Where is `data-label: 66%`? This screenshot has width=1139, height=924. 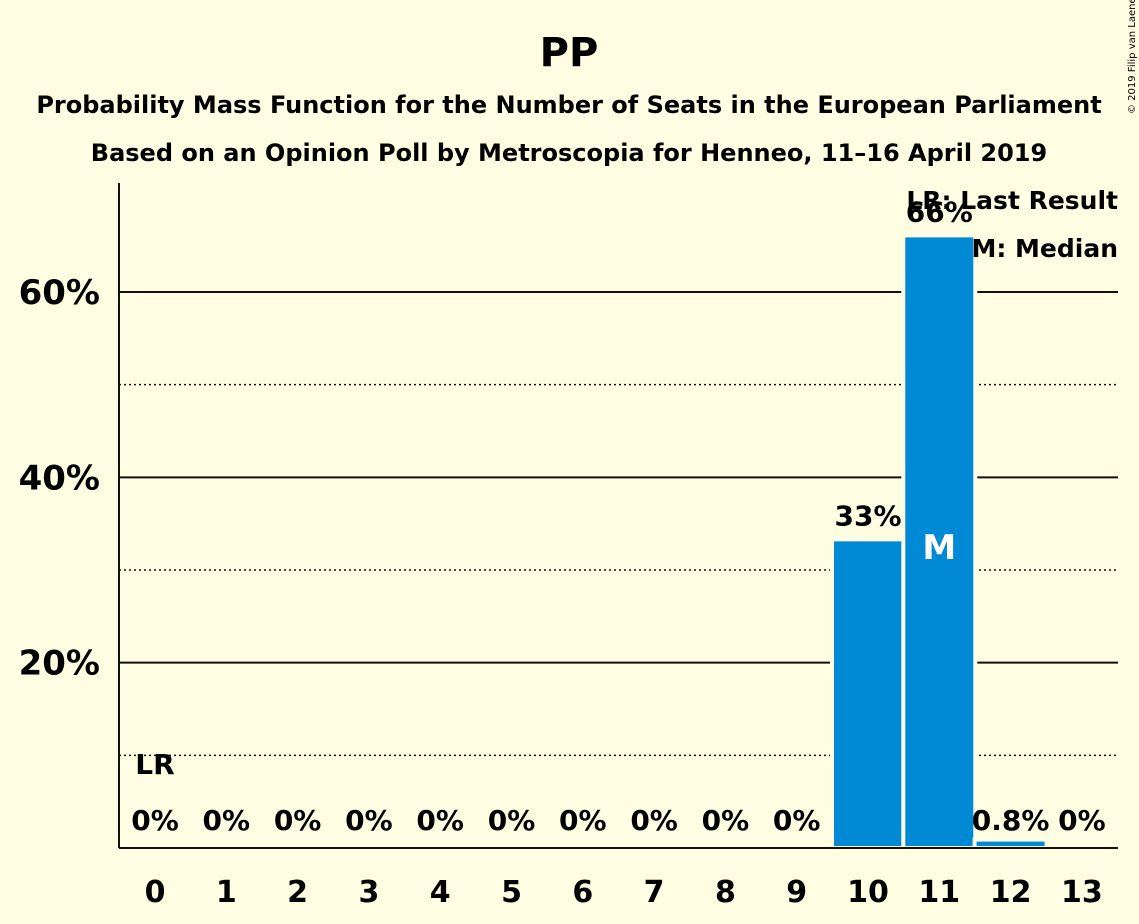
data-label: 66% is located at coordinates (939, 211).